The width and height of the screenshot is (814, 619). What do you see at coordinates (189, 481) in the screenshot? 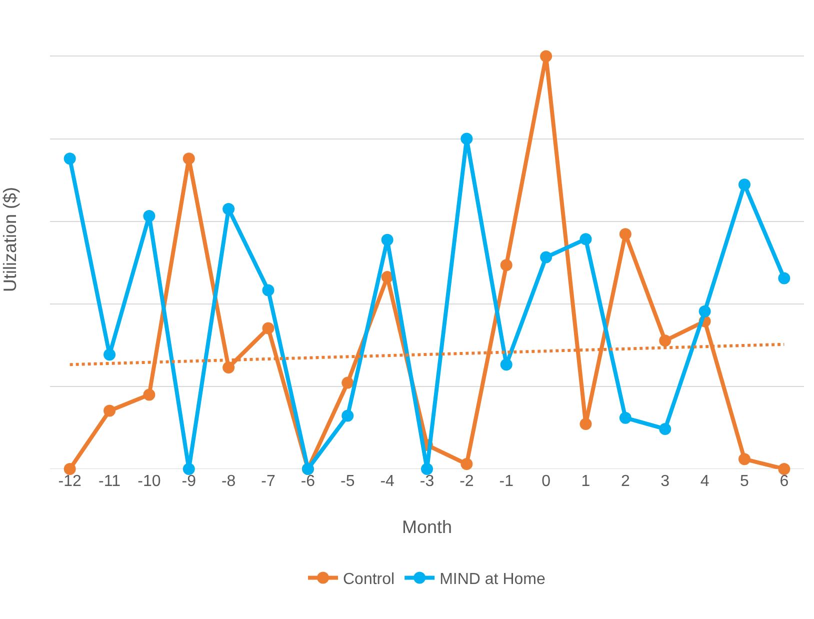
I see `x-tick-label: -9` at bounding box center [189, 481].